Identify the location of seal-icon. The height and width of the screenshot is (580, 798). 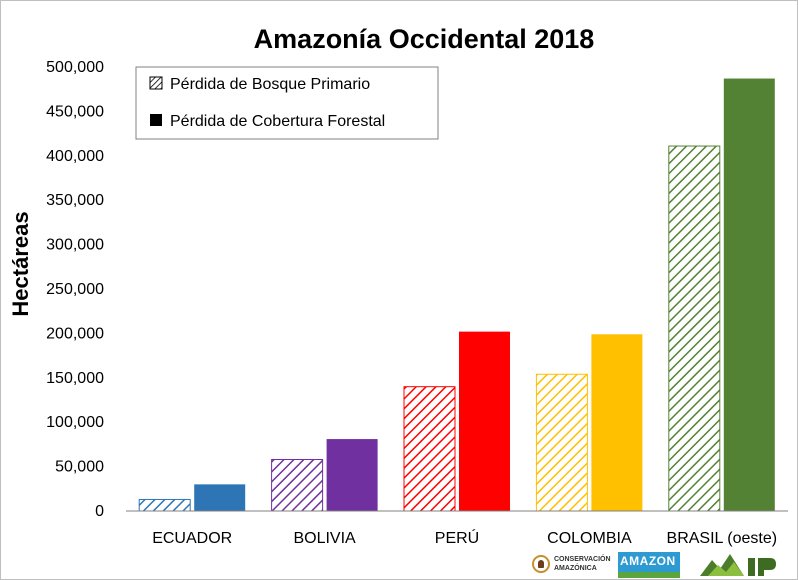
(541, 564).